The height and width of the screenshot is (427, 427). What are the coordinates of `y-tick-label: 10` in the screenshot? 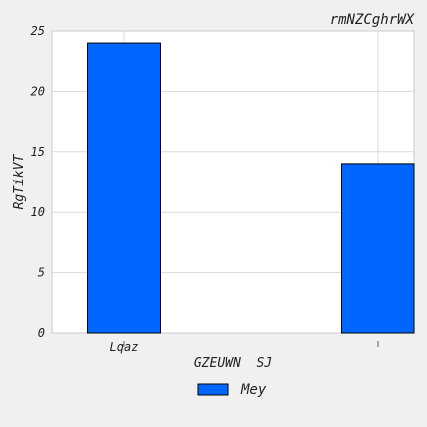 It's located at (38, 212).